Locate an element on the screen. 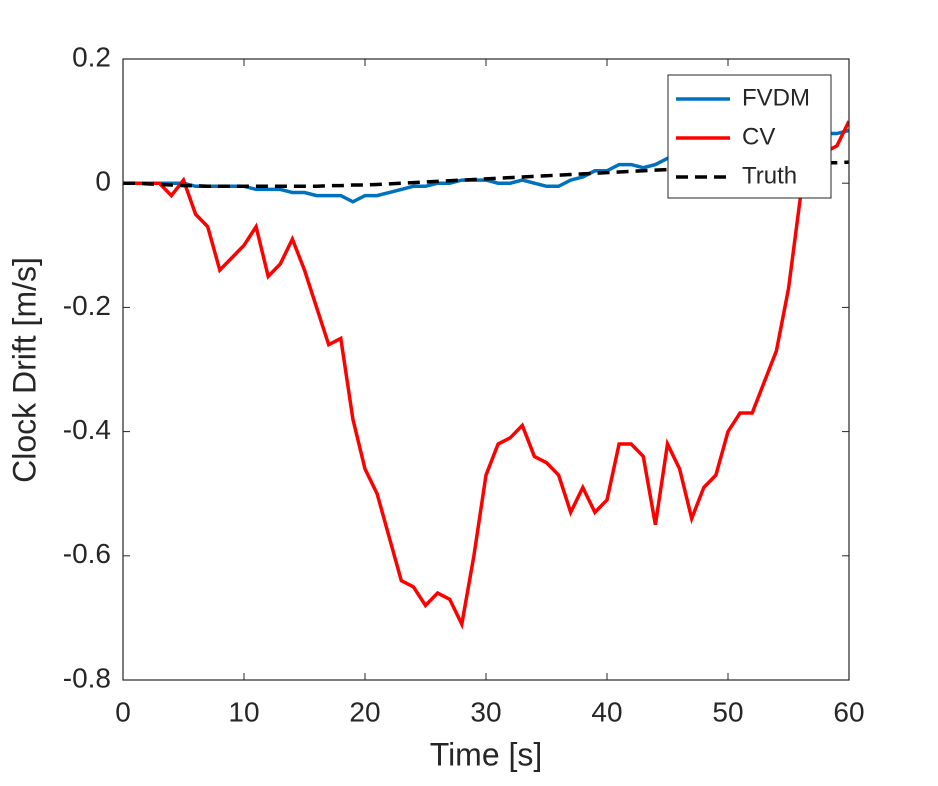 This screenshot has height=786, width=938. x-tick-label: 10 is located at coordinates (243, 711).